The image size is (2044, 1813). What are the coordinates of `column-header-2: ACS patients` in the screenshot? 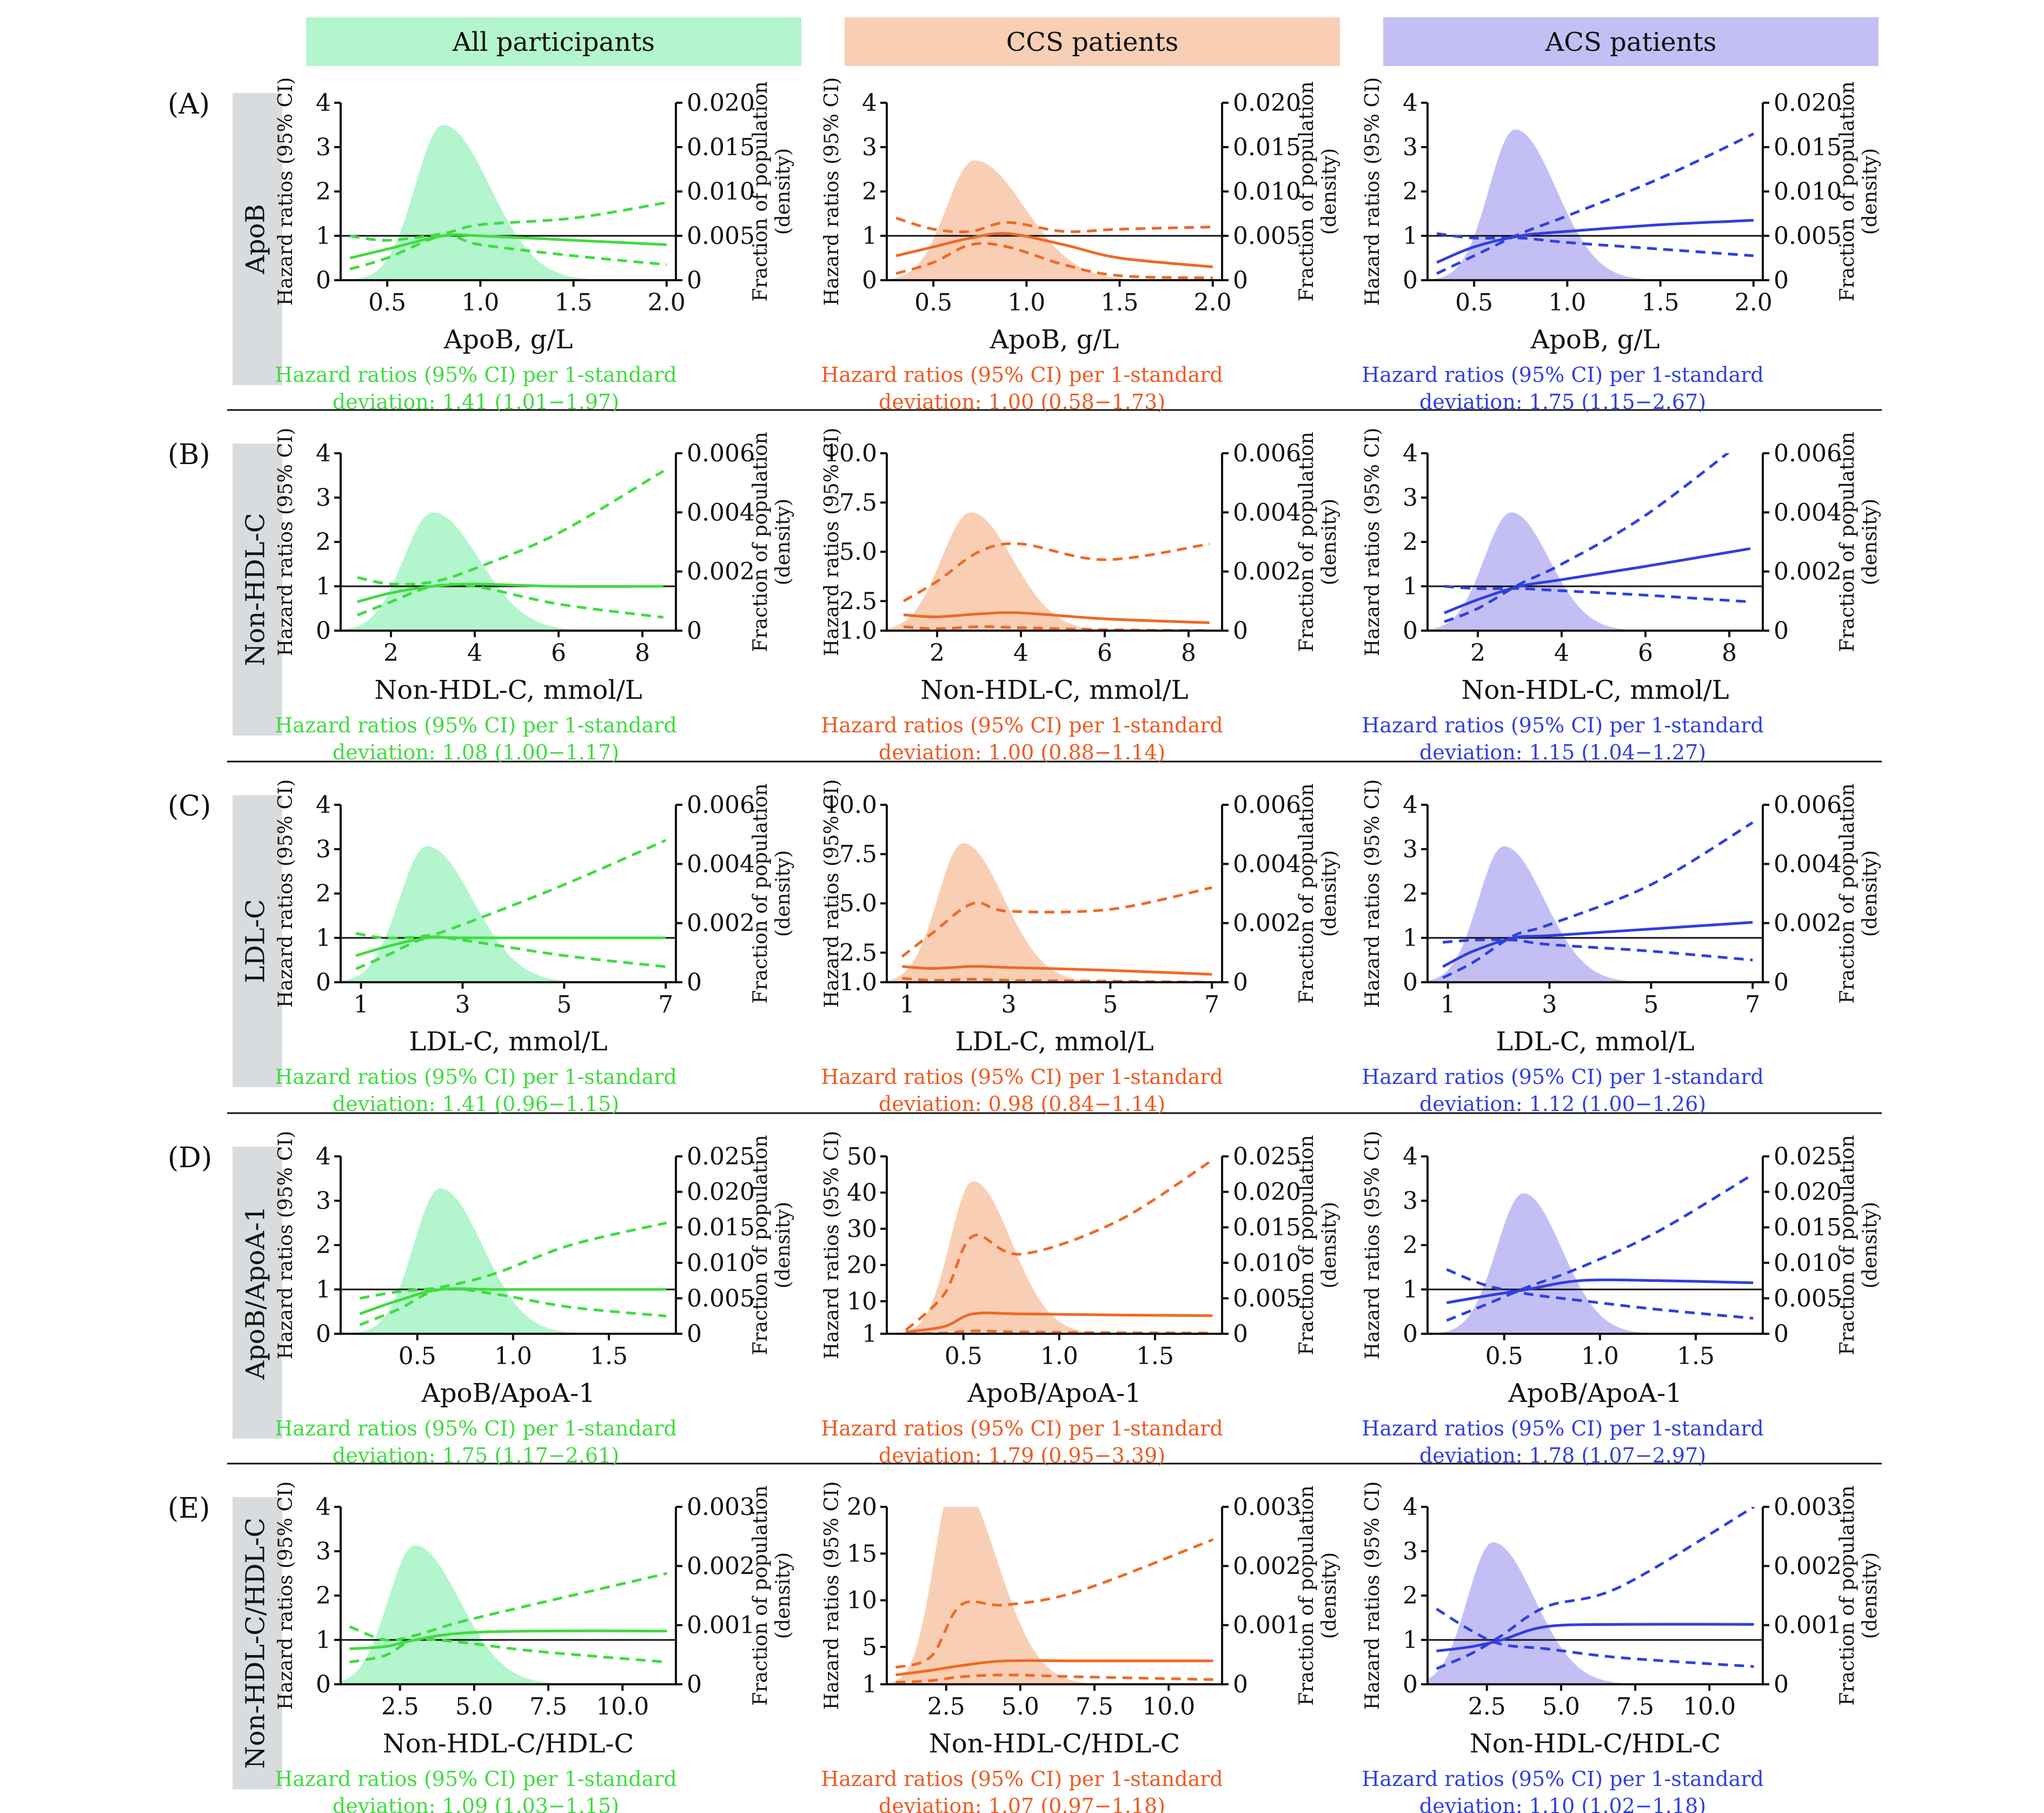 It's located at (1631, 41).